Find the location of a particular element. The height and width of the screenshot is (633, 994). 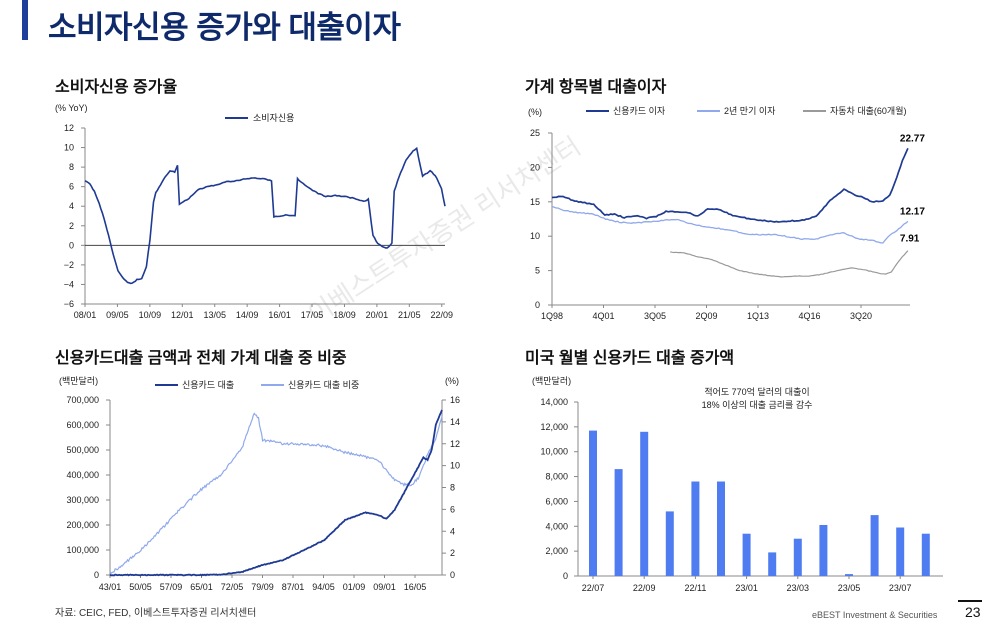

title-accent-bar is located at coordinates (25, 20).